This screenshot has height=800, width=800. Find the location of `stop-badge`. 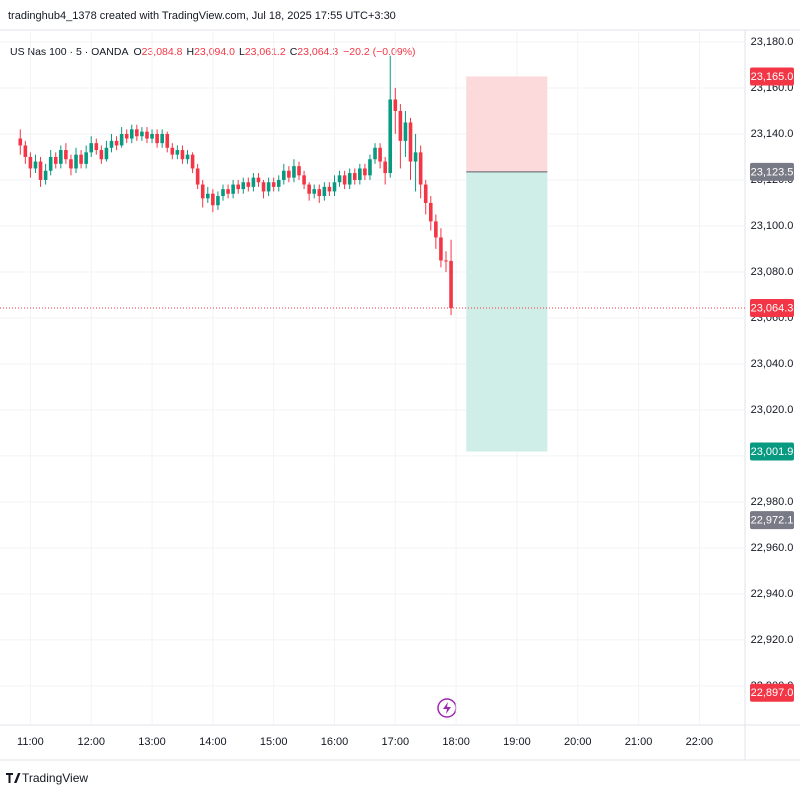

stop-badge is located at coordinates (772, 76).